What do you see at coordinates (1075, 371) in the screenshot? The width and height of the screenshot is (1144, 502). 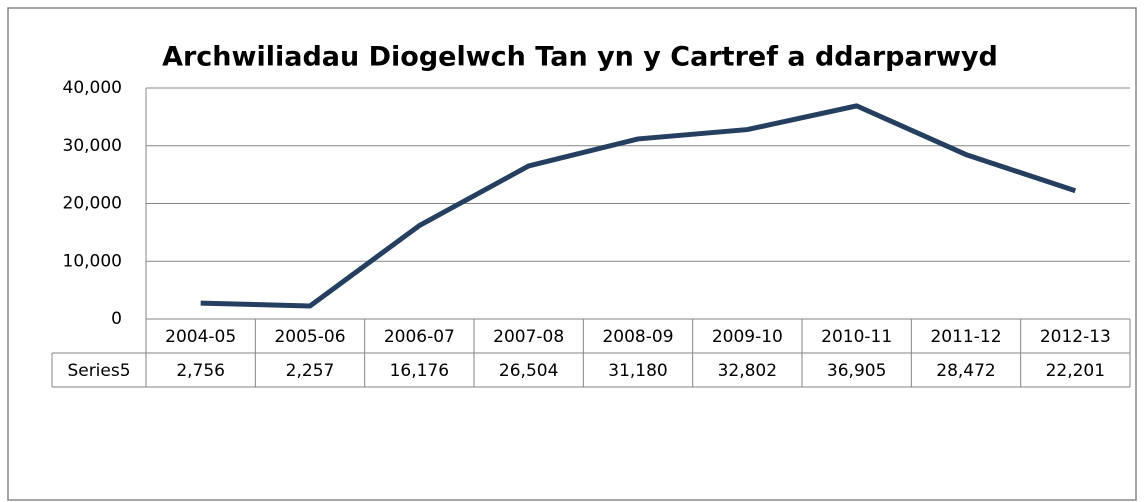 I see `data-table-value: 22,201` at bounding box center [1075, 371].